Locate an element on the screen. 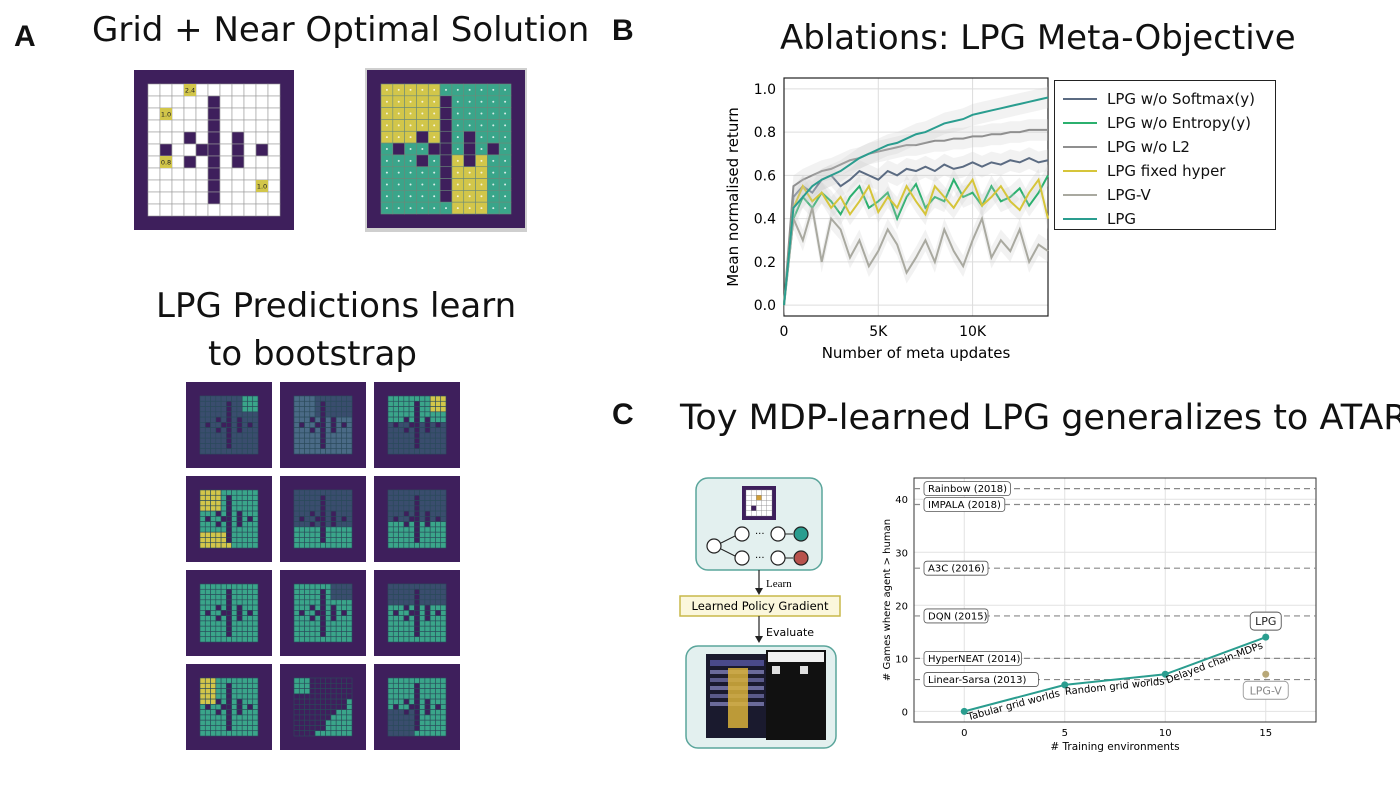 This screenshot has height=794, width=1400. y-tick-label: 10 is located at coordinates (901, 659).